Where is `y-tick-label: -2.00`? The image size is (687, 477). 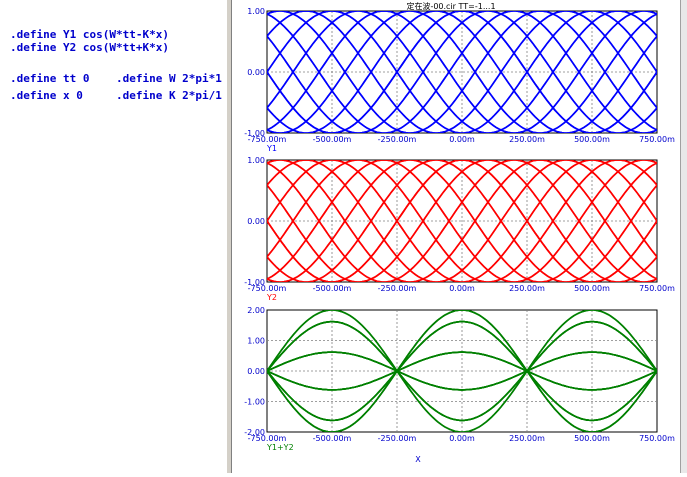 y-tick-label: -2.00 is located at coordinates (254, 432).